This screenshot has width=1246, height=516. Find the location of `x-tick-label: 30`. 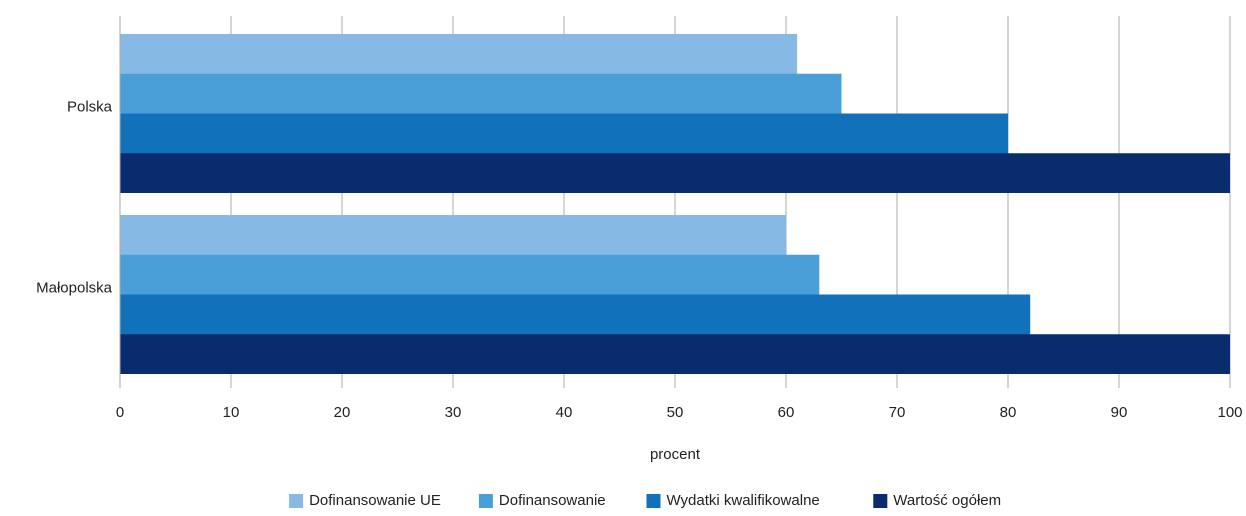

x-tick-label: 30 is located at coordinates (453, 412).